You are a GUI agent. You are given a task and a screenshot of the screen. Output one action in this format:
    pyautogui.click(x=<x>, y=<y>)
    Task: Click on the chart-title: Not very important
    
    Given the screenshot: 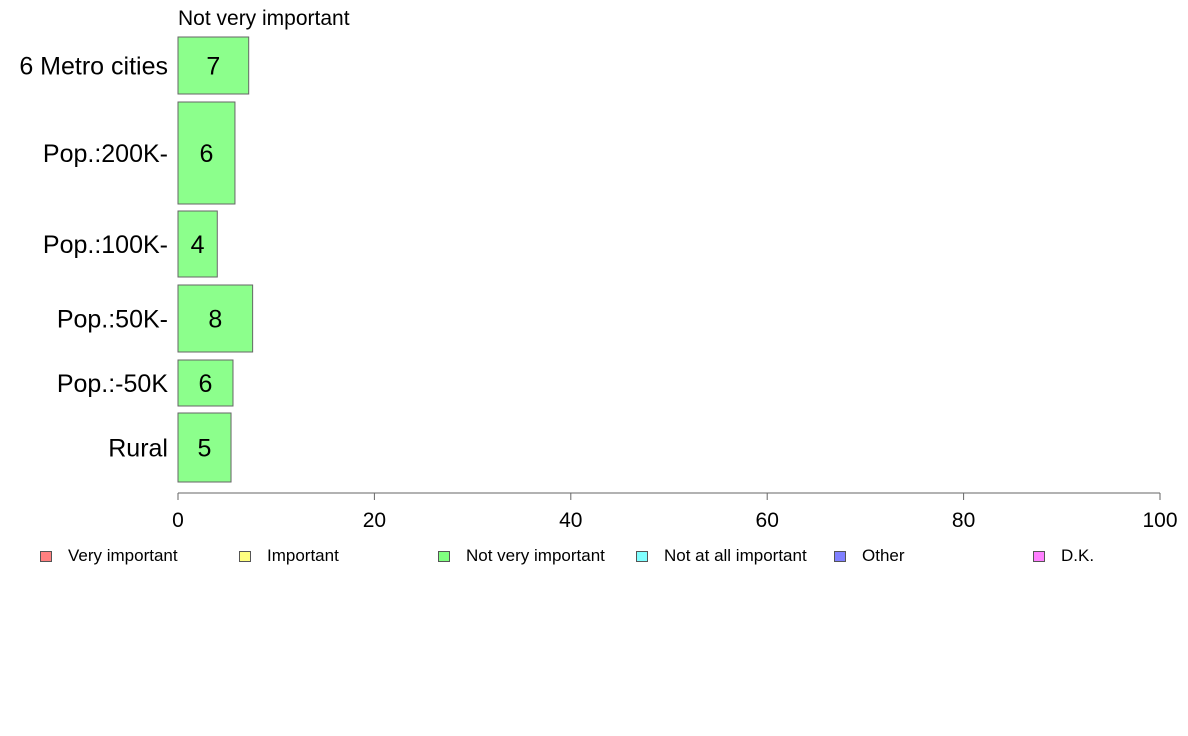 What is the action you would take?
    pyautogui.click(x=264, y=18)
    